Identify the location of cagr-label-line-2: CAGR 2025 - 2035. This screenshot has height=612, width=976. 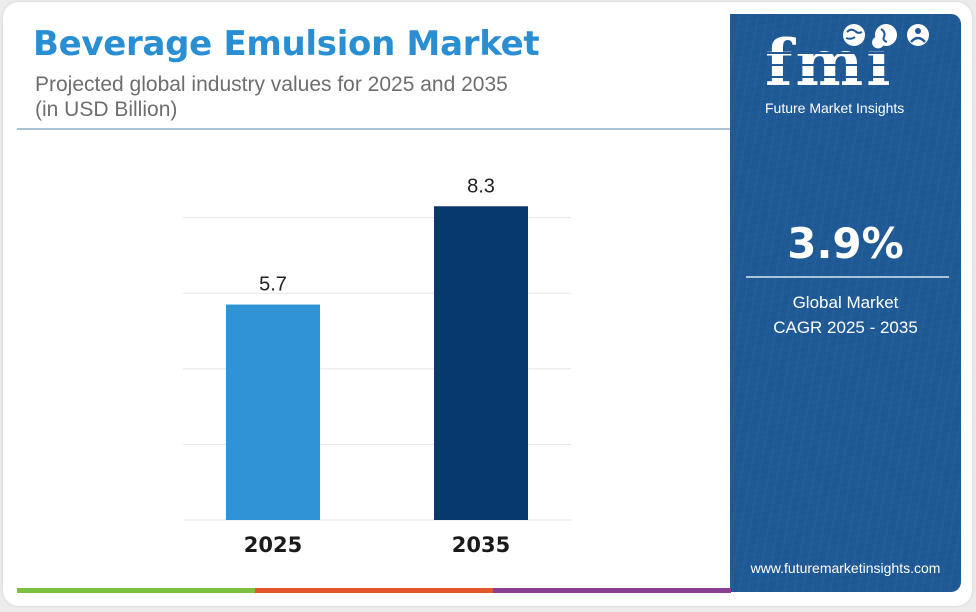
(845, 327).